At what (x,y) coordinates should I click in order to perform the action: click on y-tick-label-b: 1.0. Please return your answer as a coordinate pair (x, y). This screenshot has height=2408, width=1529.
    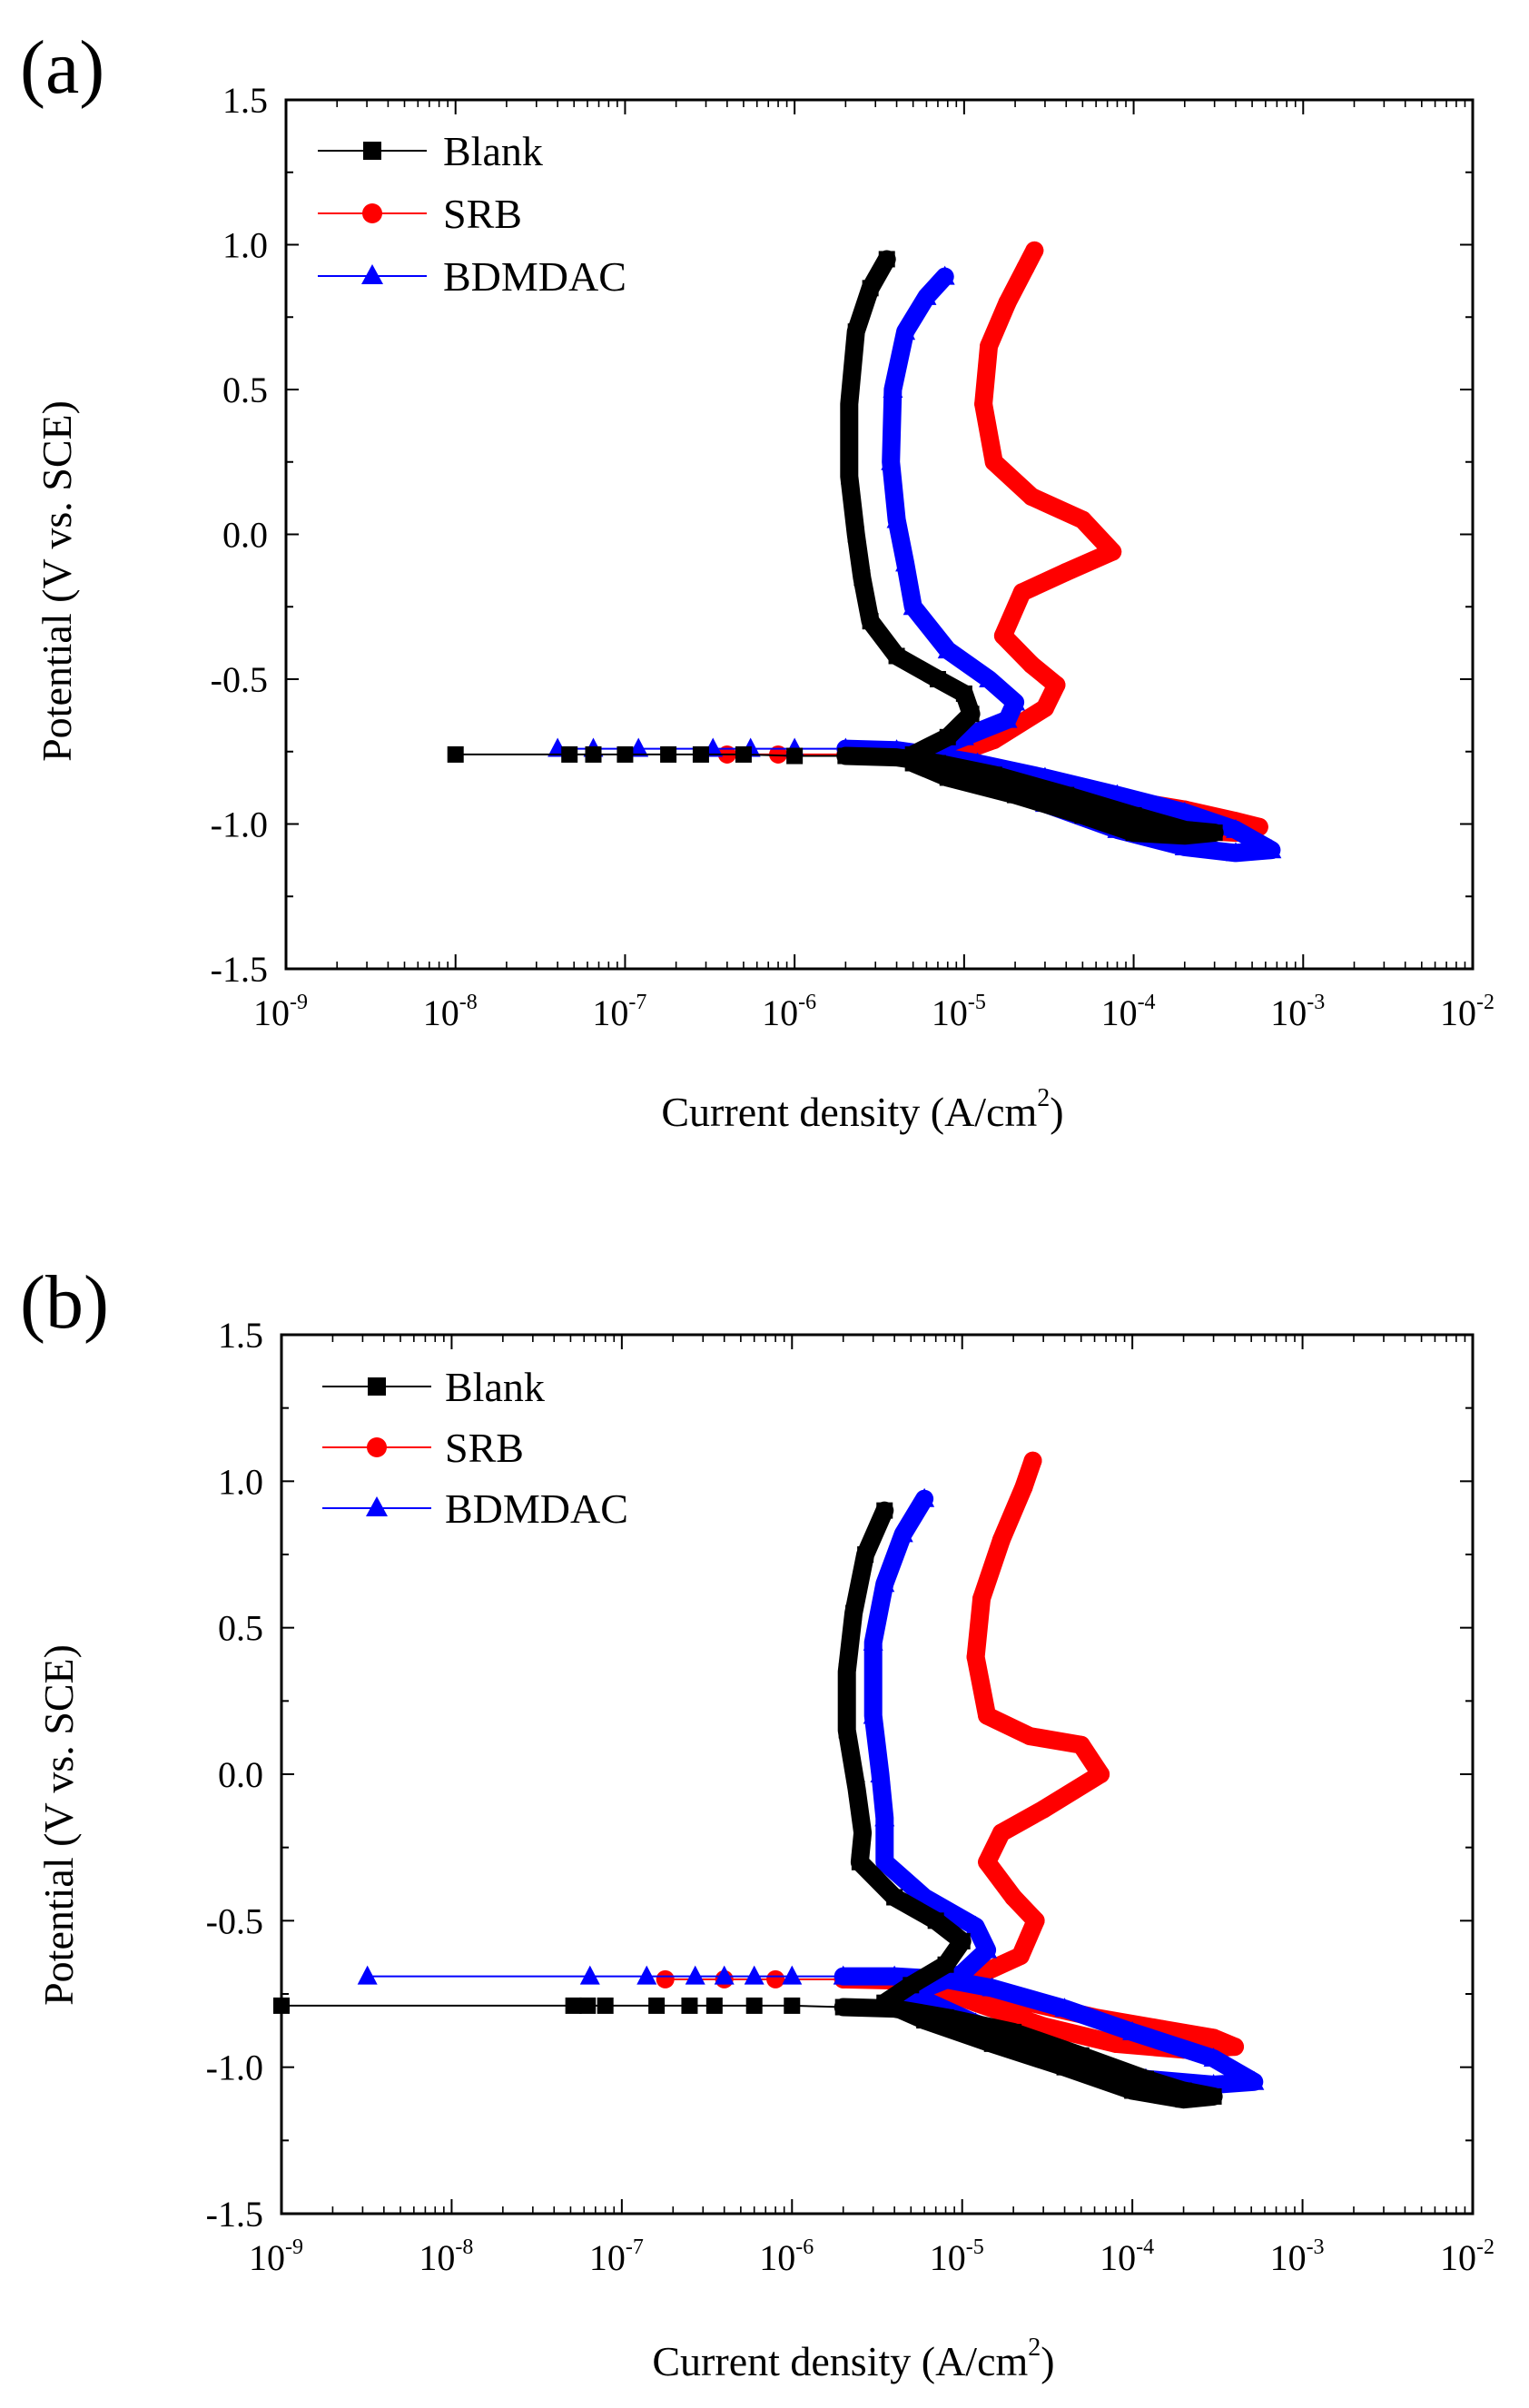
    Looking at the image, I should click on (240, 1482).